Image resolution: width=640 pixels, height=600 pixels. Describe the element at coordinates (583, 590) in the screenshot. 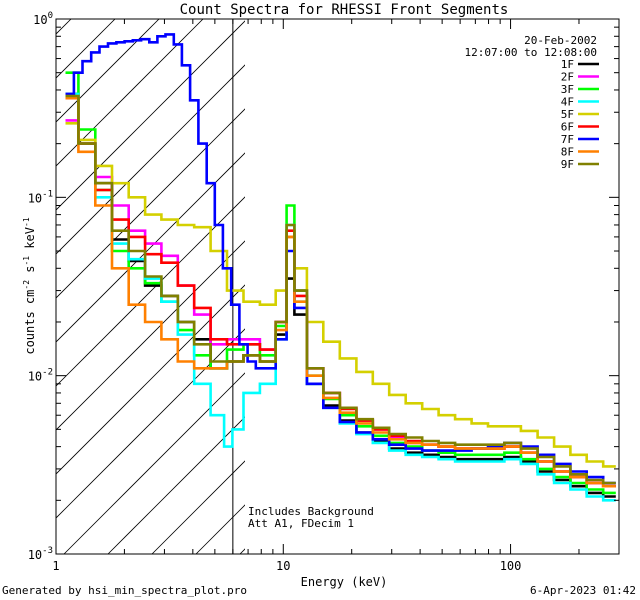

I see `footer-timestamp: 6-Apr-2023 01:42` at that location.